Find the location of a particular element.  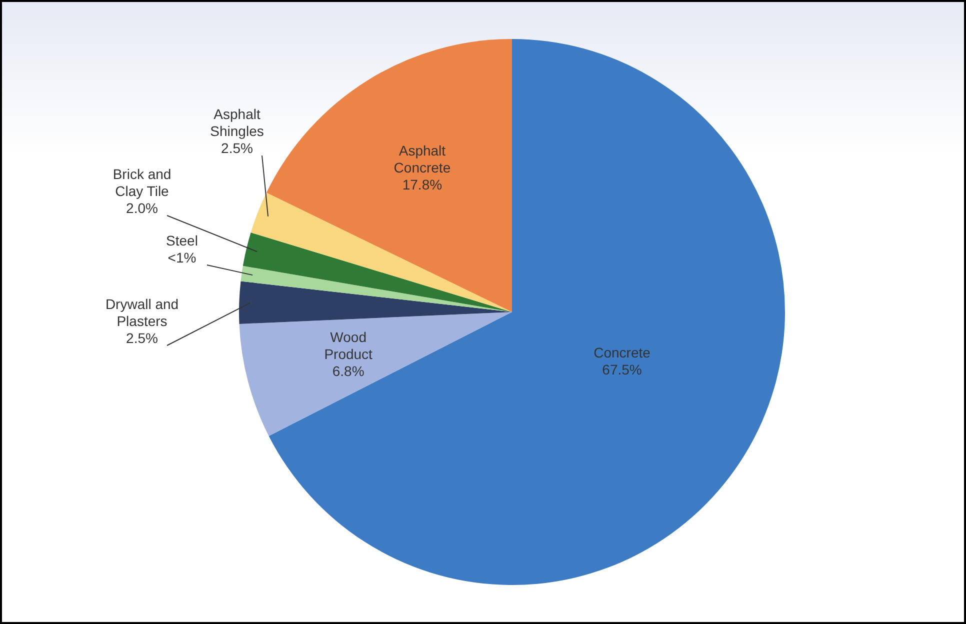

data-label: <1% is located at coordinates (182, 257).